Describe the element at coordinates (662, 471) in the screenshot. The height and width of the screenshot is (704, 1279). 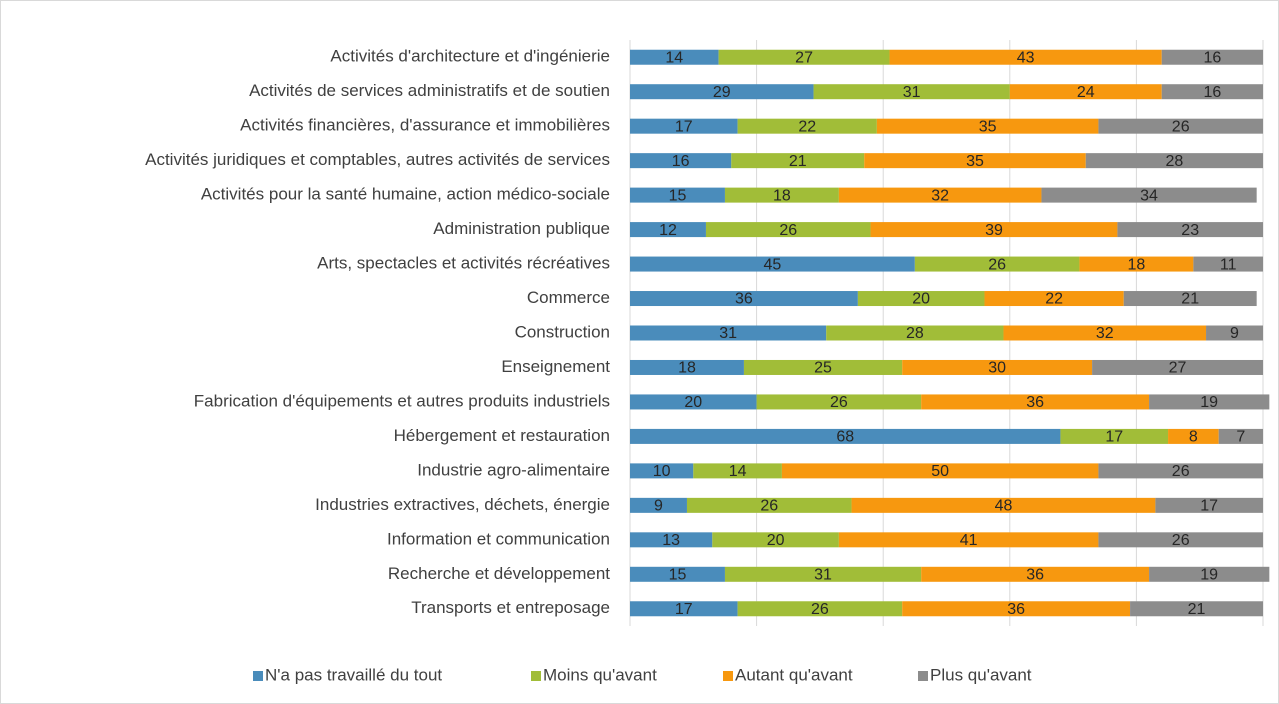
I see `data-label: 10` at that location.